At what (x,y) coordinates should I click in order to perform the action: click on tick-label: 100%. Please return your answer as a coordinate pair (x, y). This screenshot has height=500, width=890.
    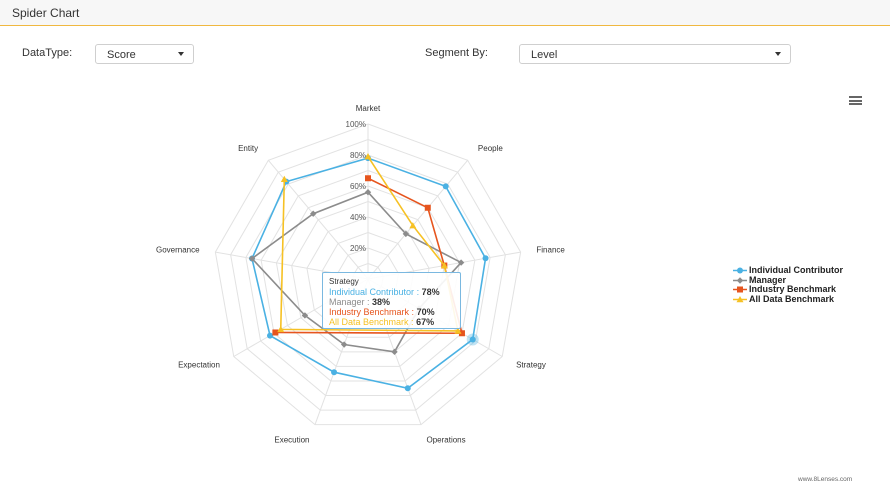
    Looking at the image, I should click on (356, 124).